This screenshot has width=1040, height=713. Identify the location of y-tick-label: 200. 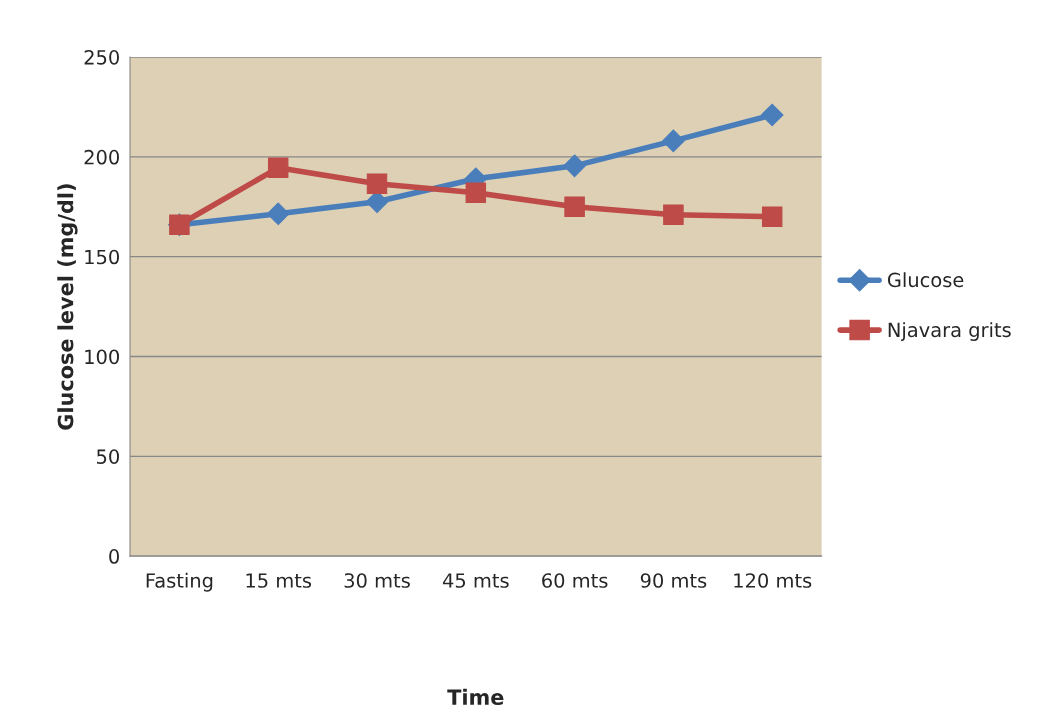
(101, 157).